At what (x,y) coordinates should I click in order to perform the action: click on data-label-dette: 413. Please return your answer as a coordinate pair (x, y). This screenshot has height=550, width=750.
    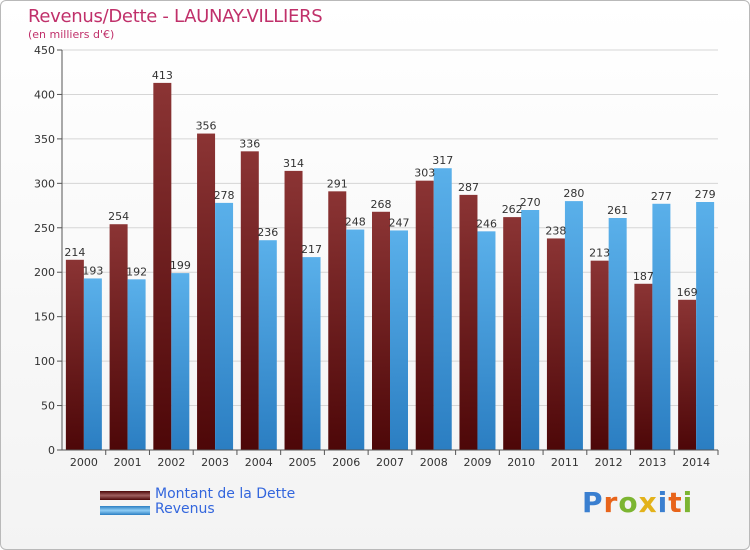
    Looking at the image, I should click on (162, 75).